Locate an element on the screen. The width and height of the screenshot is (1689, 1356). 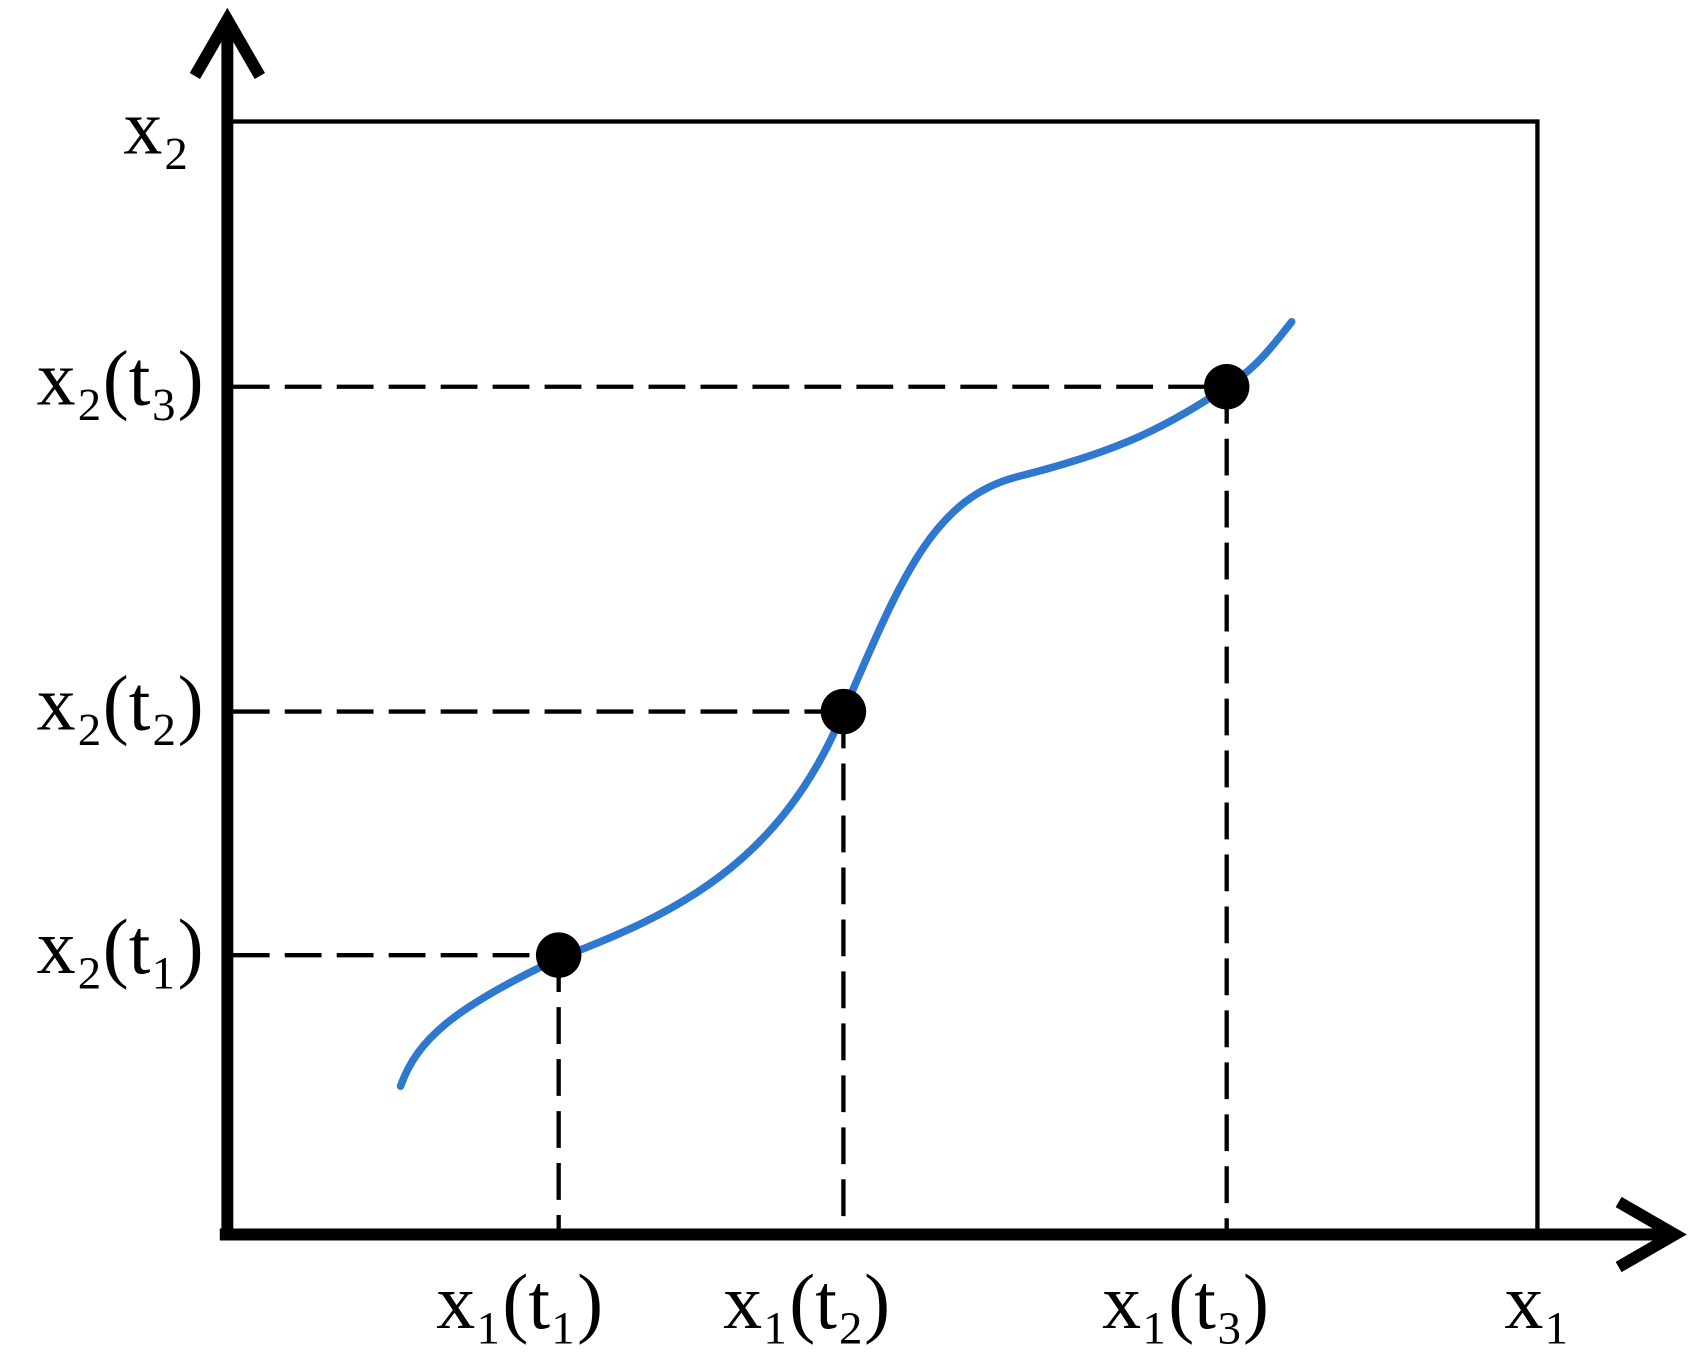
y-axis-label: x₂ is located at coordinates (156, 127).